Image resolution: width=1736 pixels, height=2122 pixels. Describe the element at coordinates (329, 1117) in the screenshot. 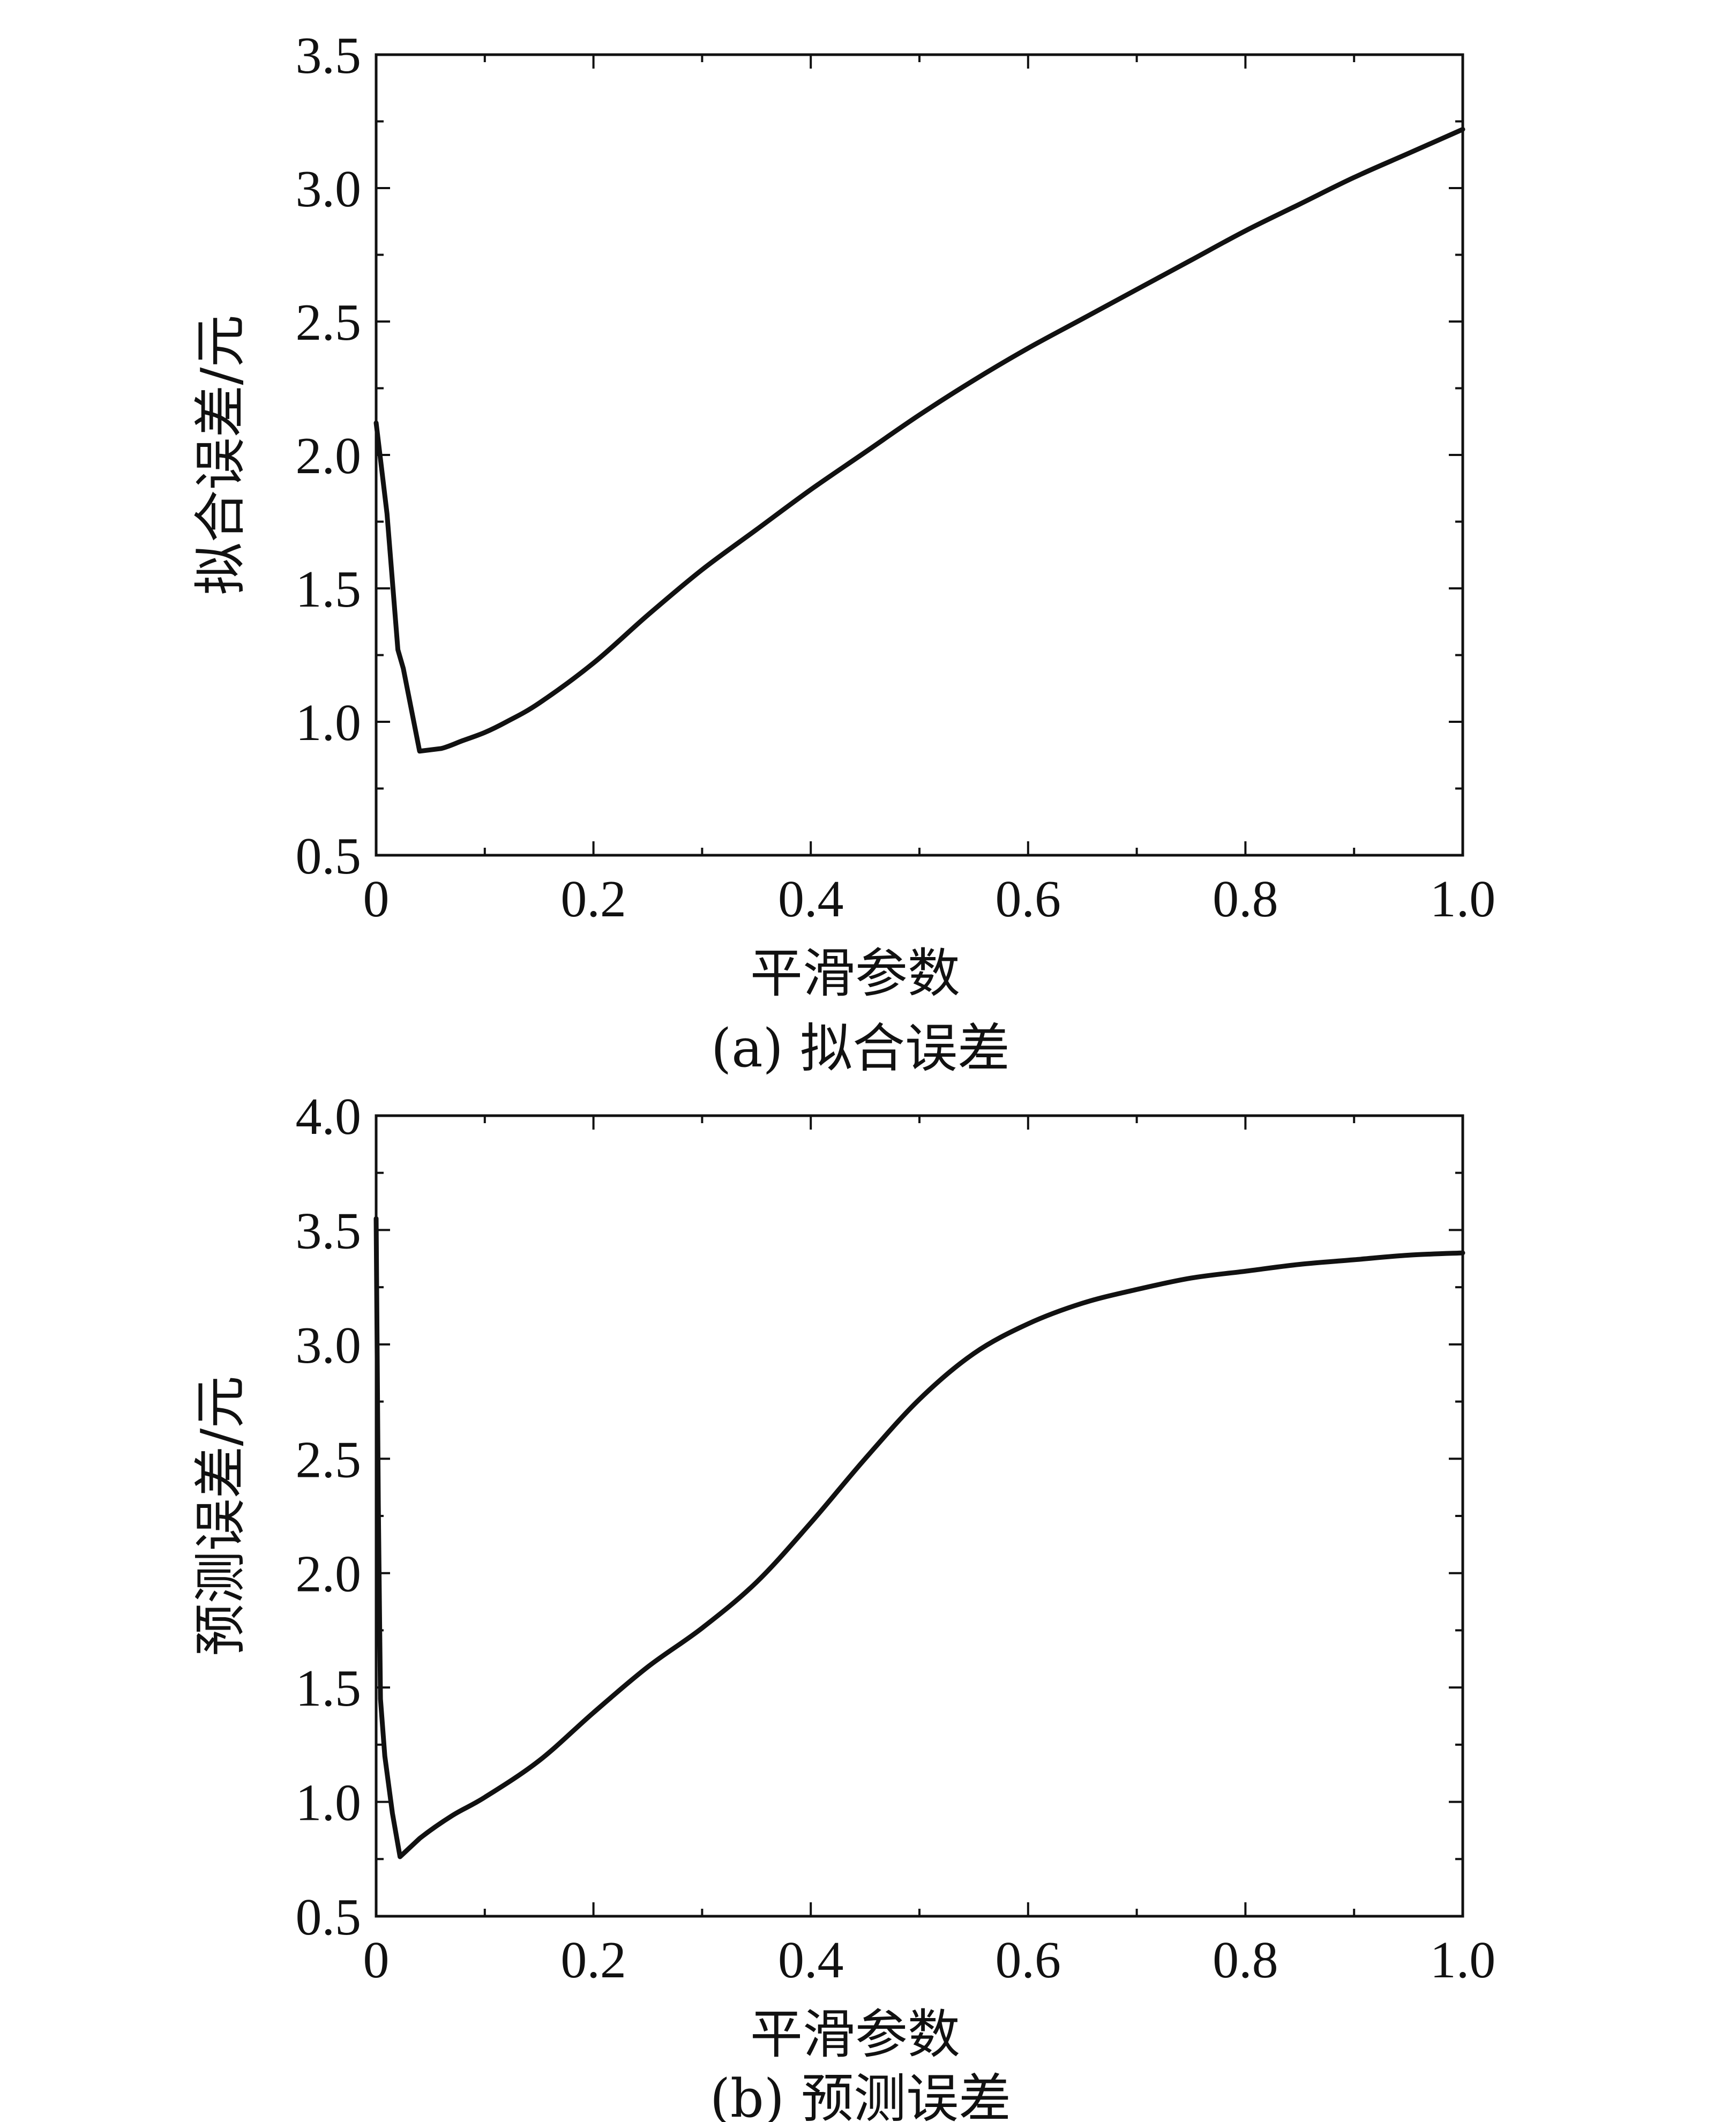

I see `y-tick-label: 4.0` at that location.